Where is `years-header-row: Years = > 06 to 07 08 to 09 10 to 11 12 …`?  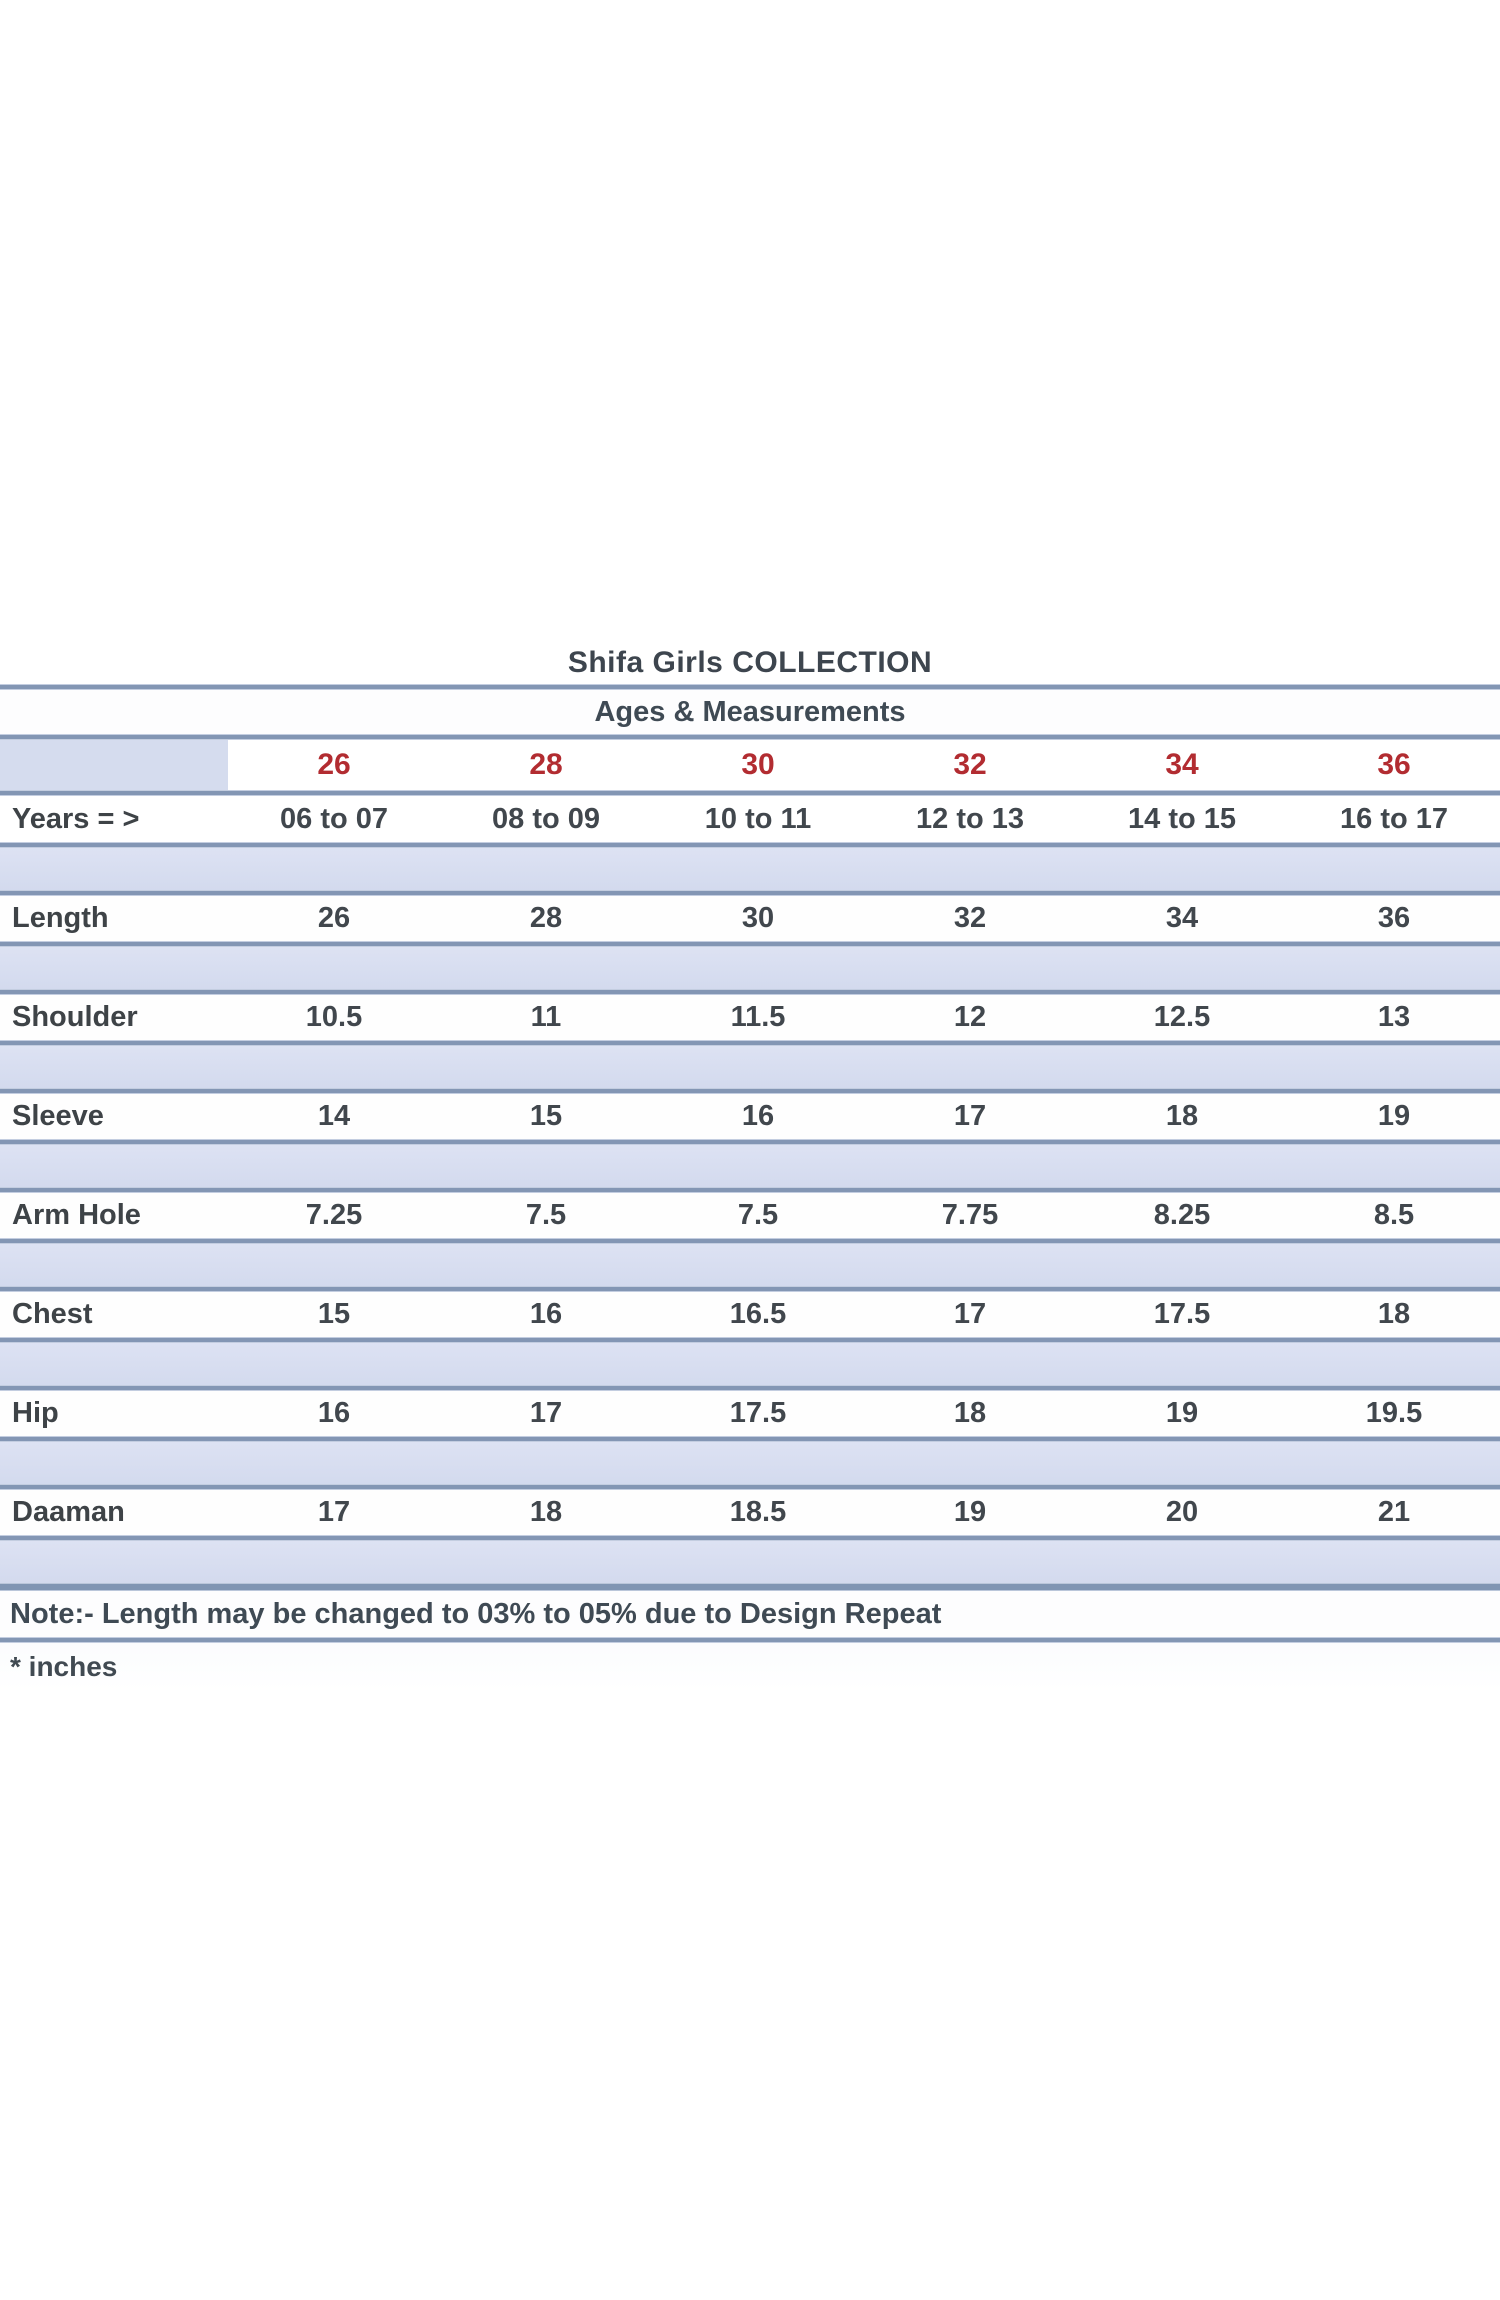 years-header-row: Years = > 06 to 07 08 to 09 10 to 11 12 … is located at coordinates (750, 819).